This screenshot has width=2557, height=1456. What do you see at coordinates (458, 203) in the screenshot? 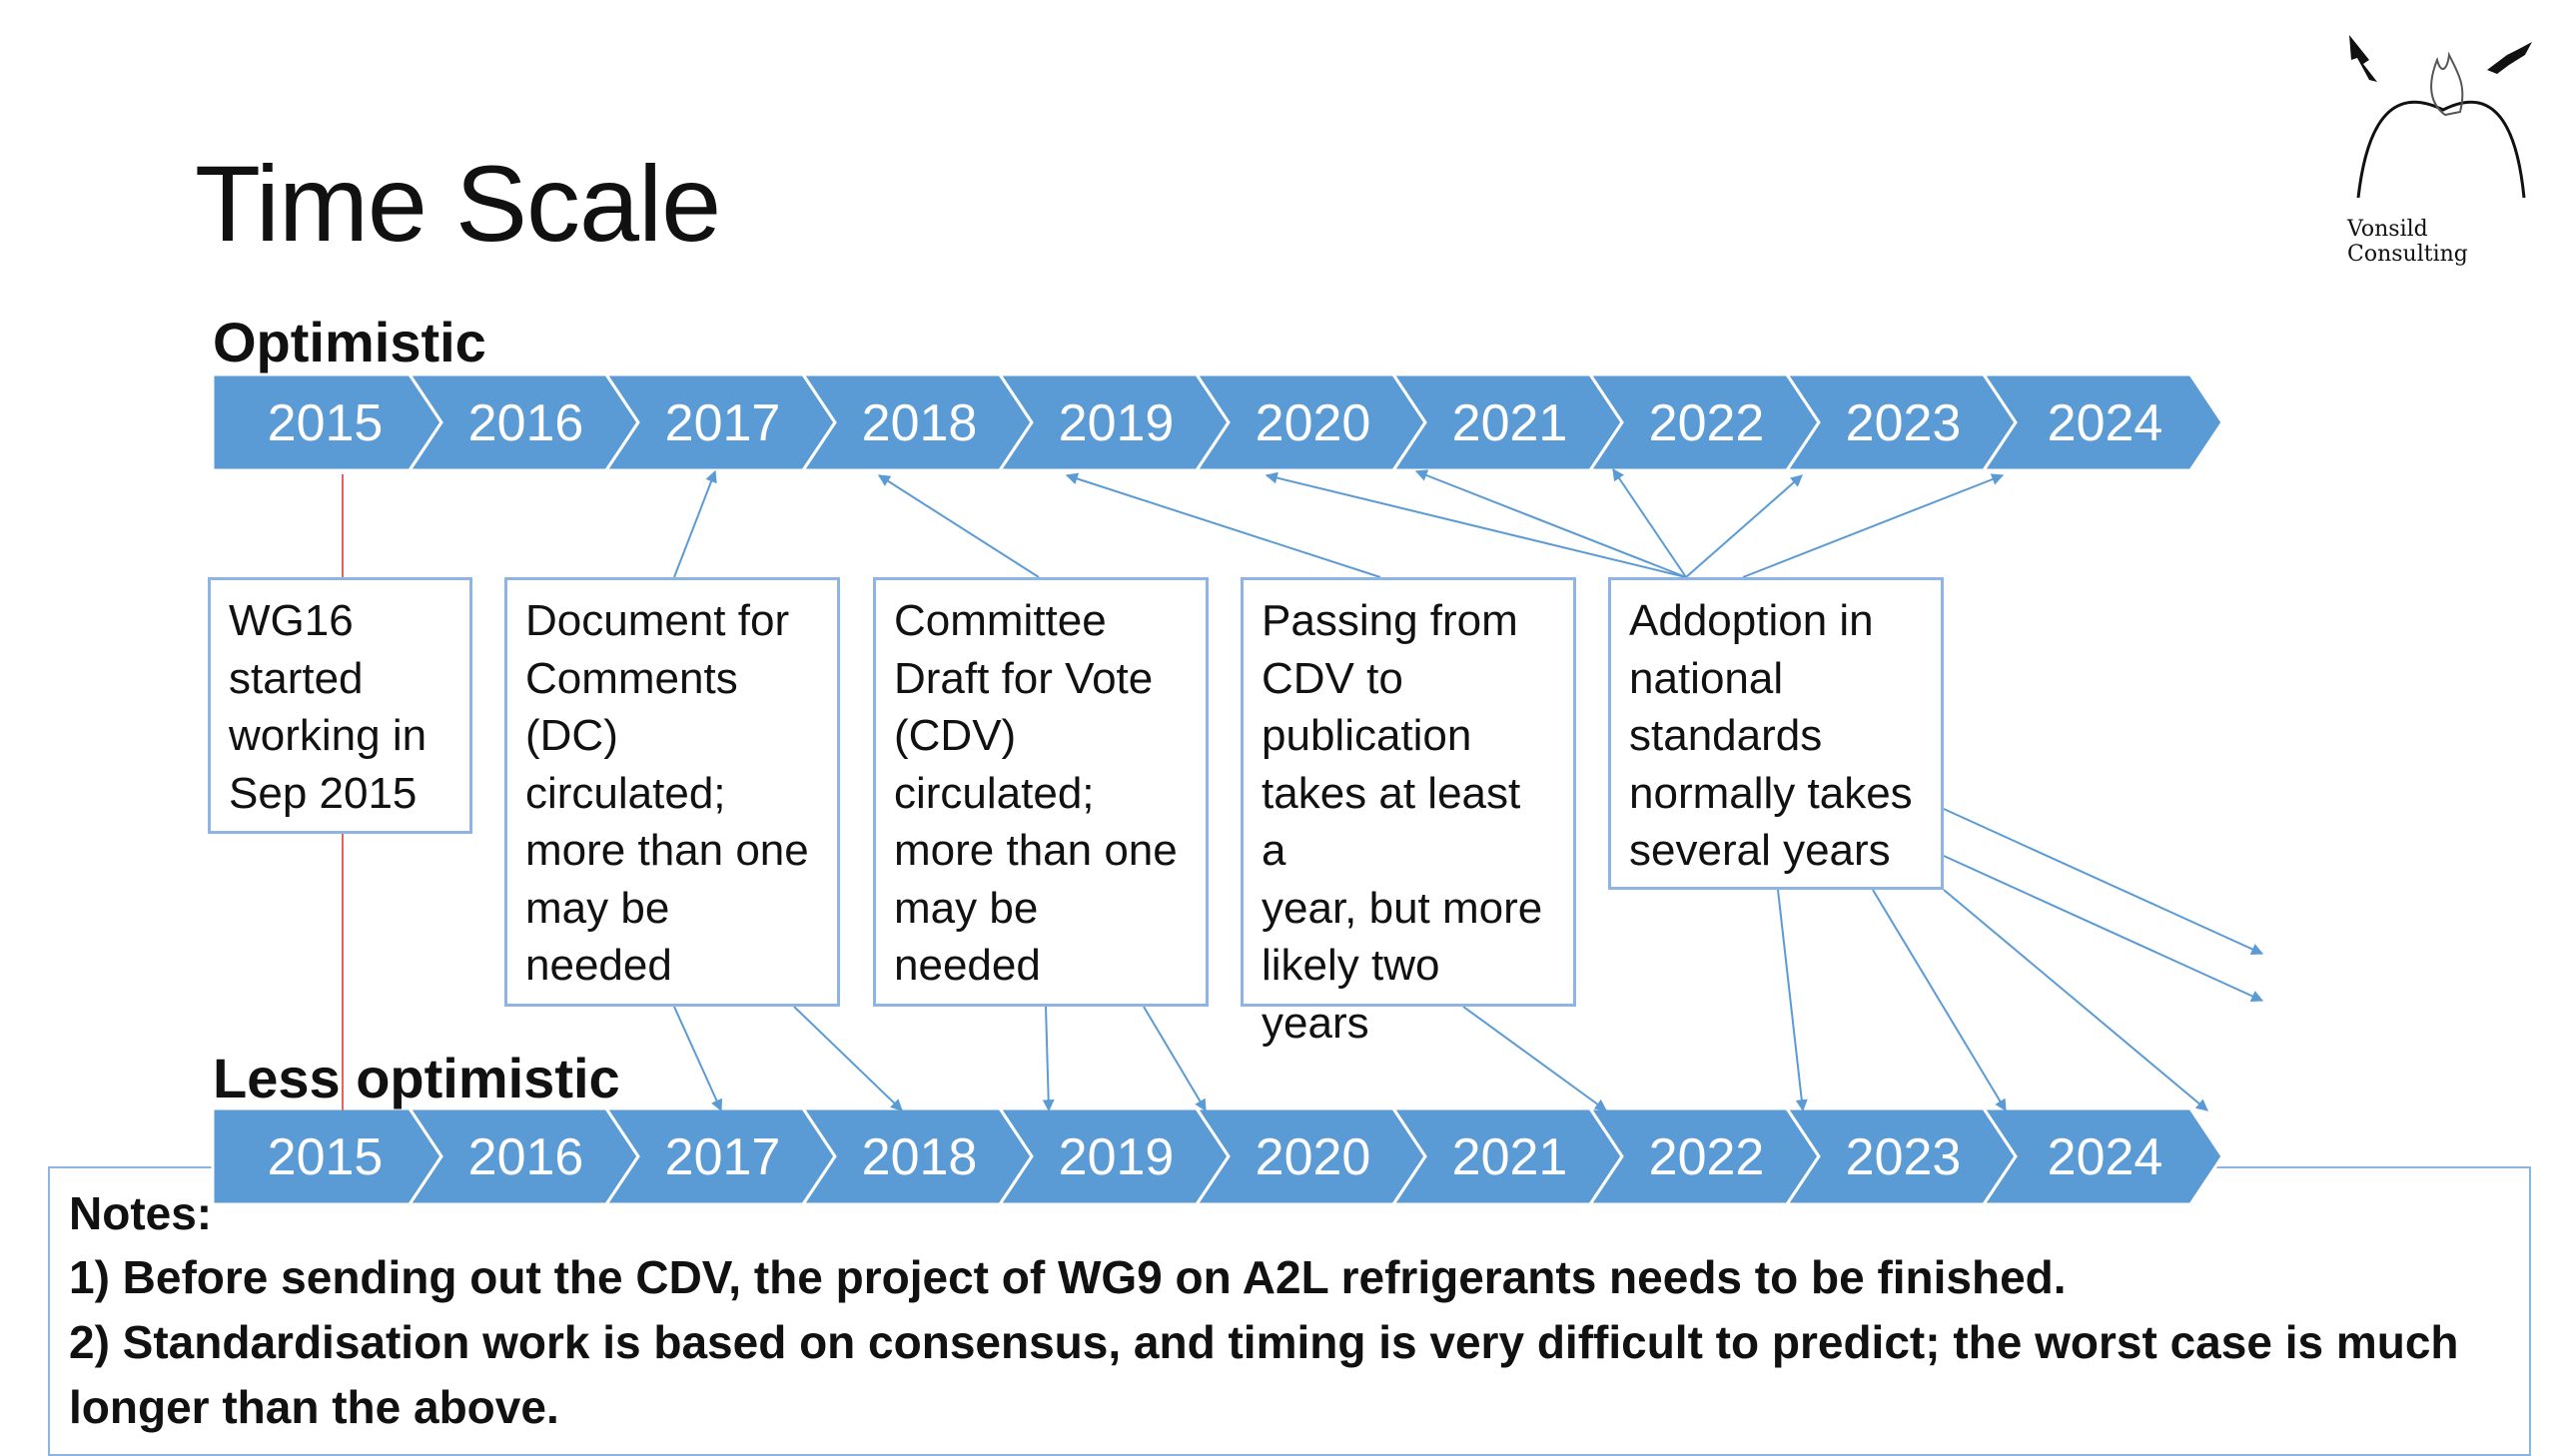
I see `page-title: Time Scale` at bounding box center [458, 203].